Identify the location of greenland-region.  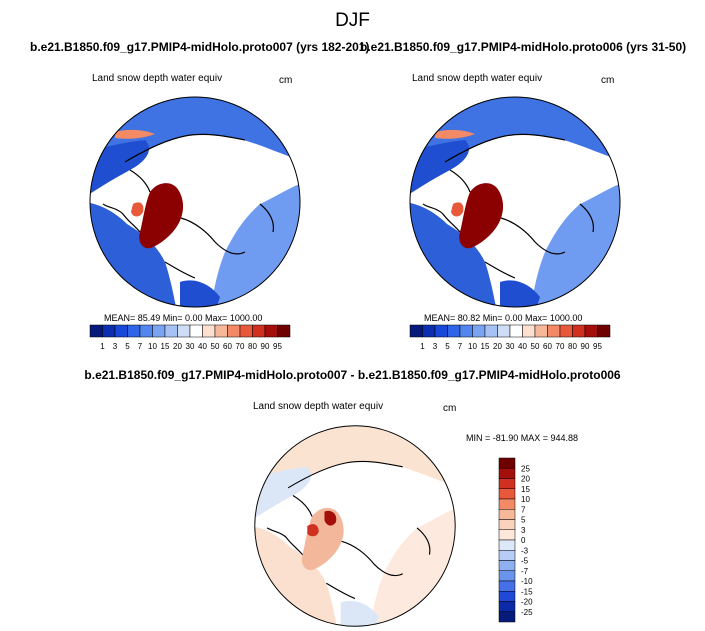
(161, 216).